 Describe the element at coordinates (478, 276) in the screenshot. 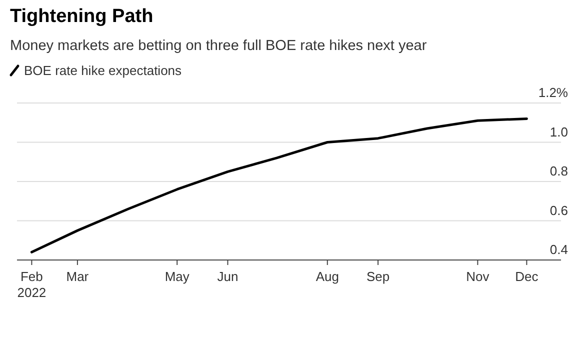

I see `x-tick-label: Nov` at that location.